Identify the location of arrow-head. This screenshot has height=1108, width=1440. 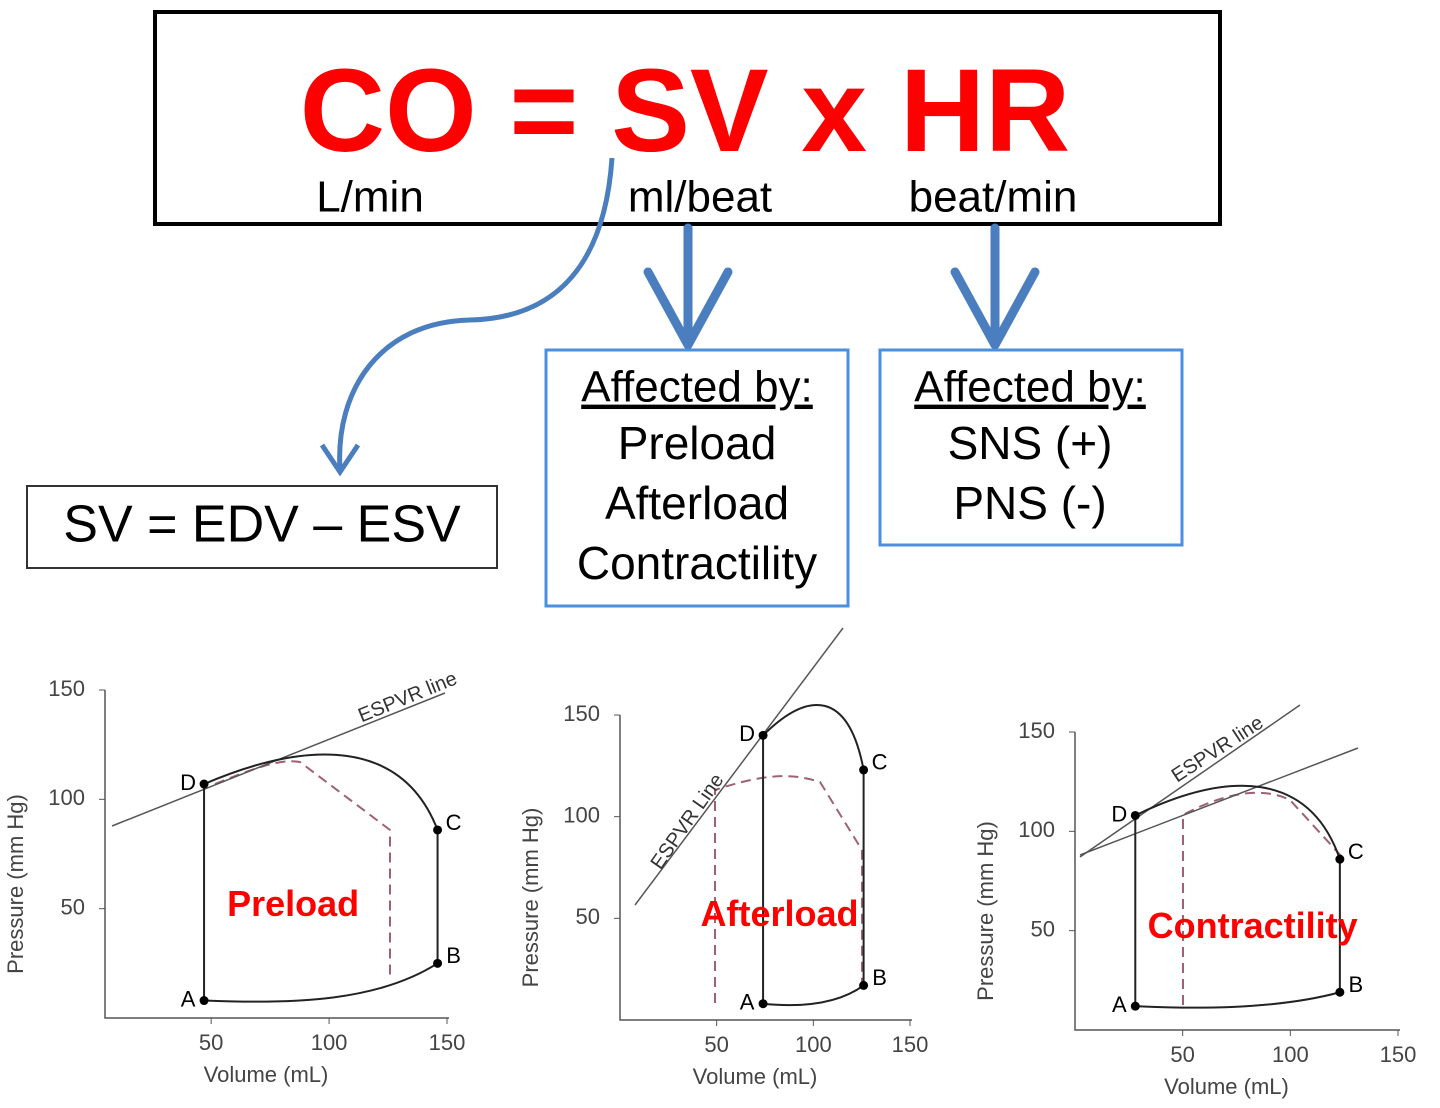
(340, 460).